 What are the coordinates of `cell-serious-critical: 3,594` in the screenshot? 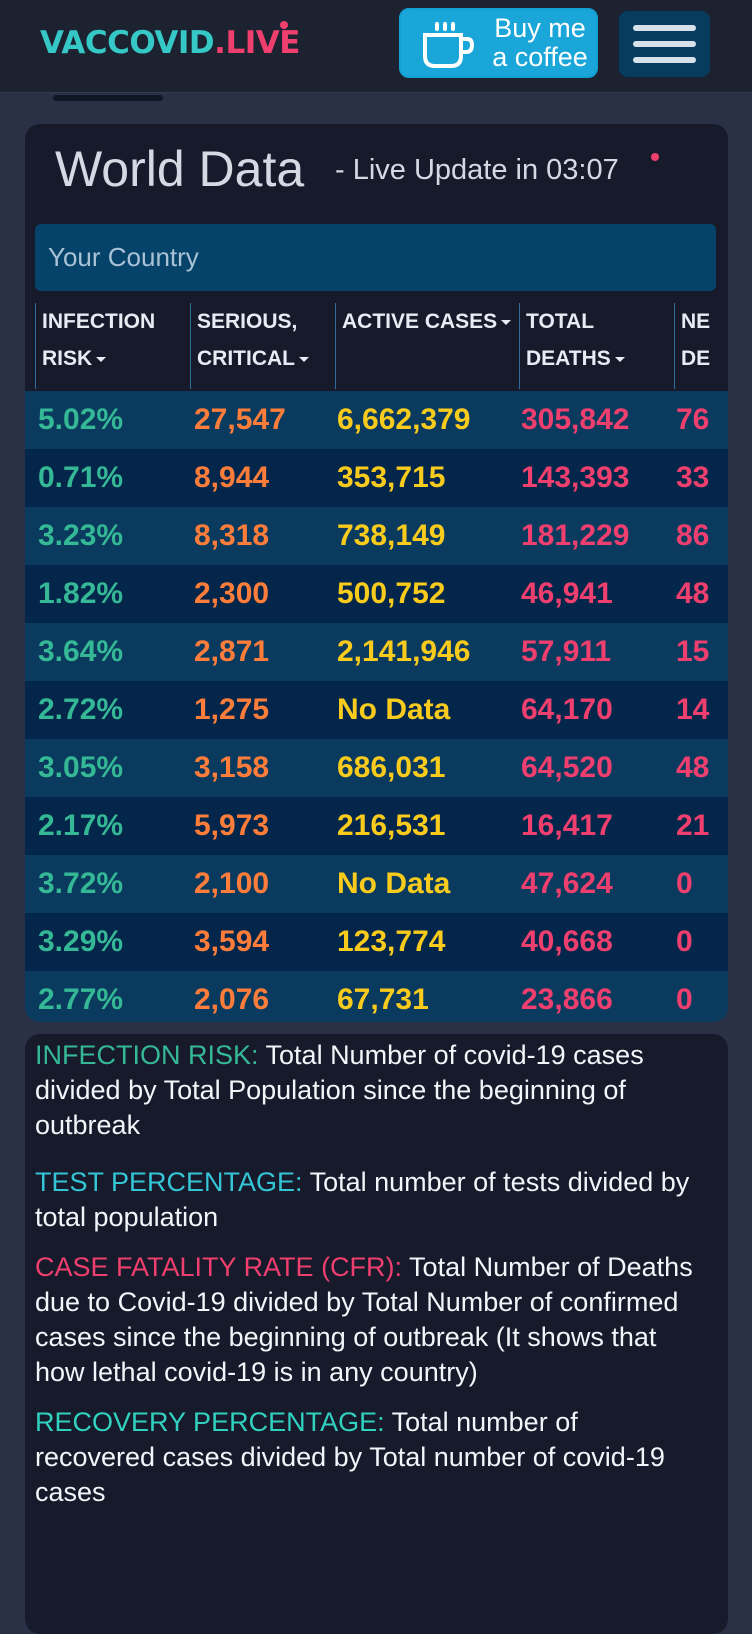 It's located at (232, 941).